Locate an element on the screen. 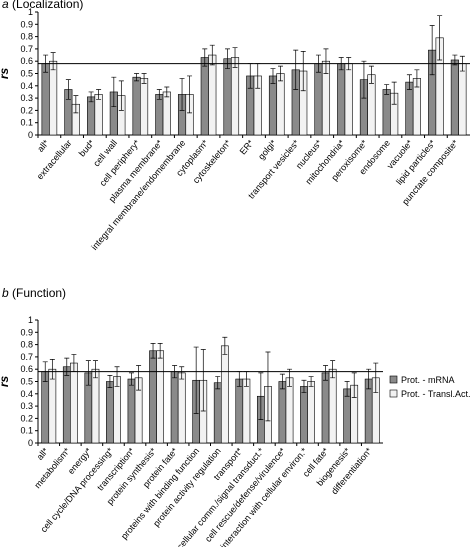  panel-title-text: (Localization) is located at coordinates (47, 5).